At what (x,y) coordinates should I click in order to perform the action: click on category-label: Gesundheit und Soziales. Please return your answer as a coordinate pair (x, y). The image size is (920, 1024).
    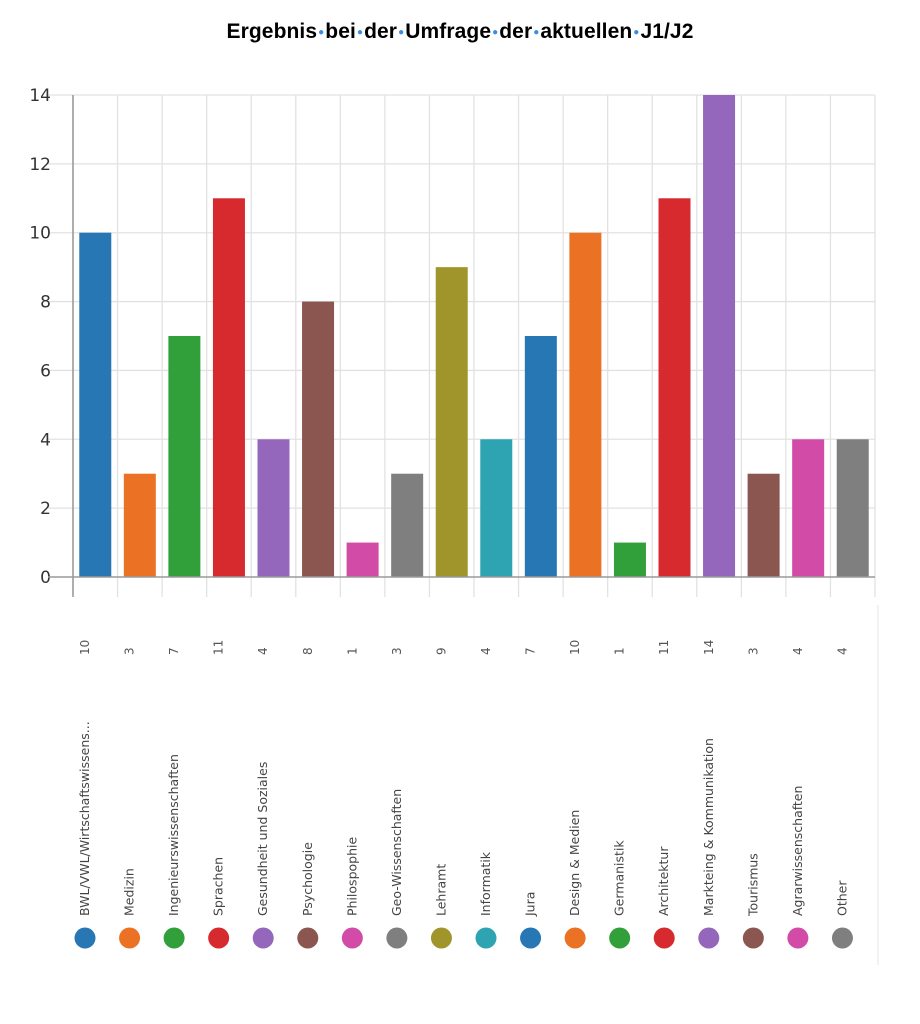
    Looking at the image, I should click on (262, 839).